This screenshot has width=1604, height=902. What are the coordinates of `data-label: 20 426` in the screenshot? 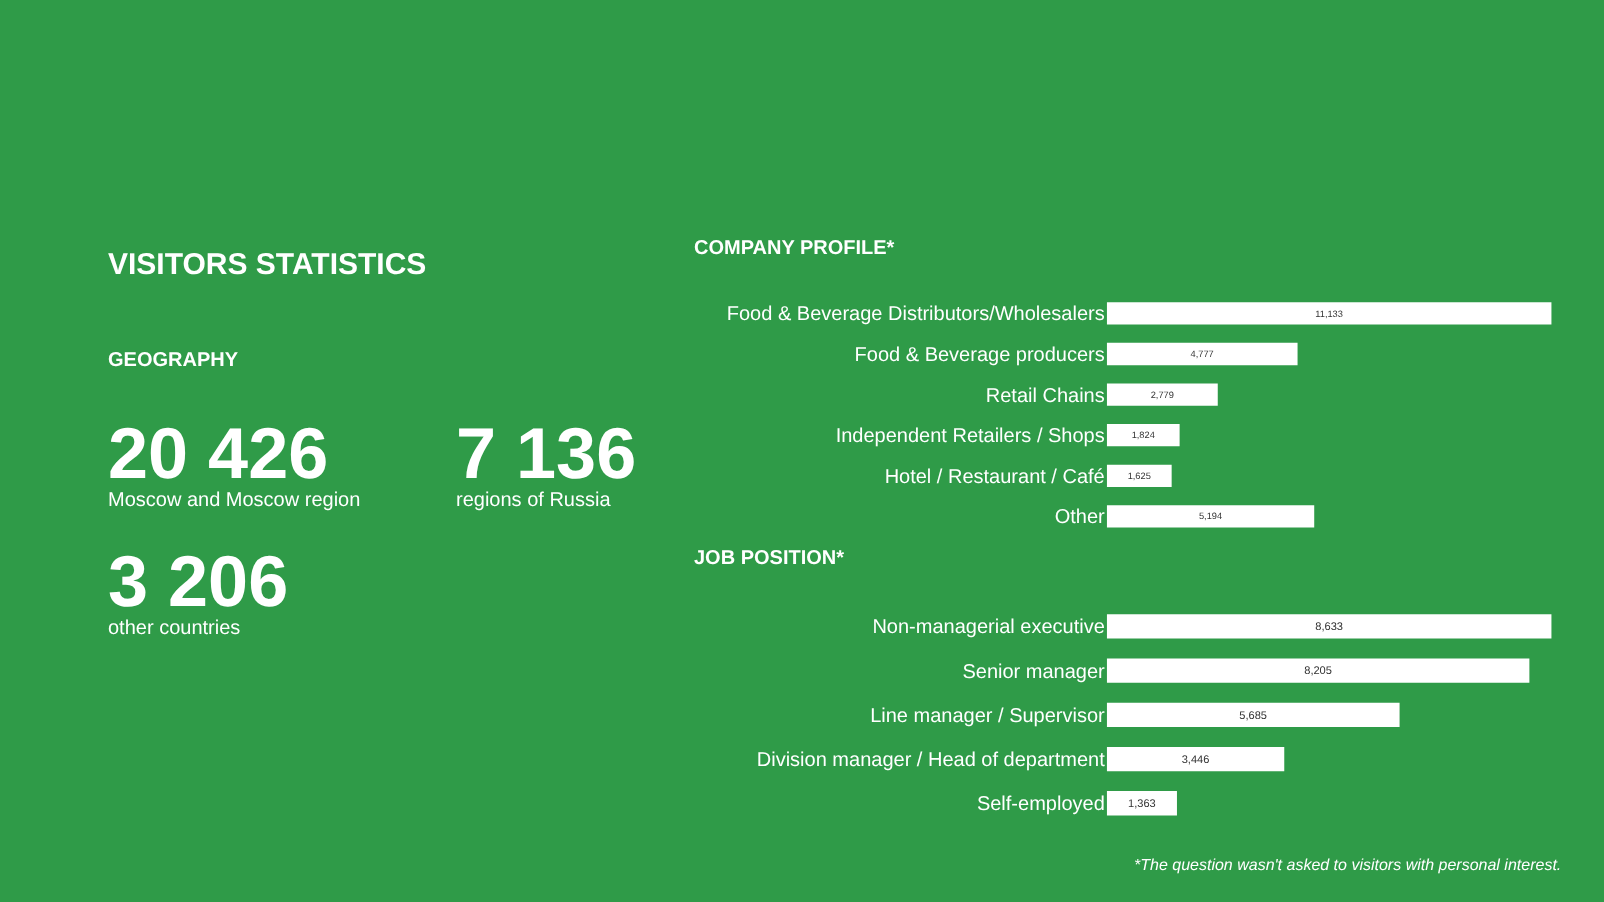 It's located at (218, 453).